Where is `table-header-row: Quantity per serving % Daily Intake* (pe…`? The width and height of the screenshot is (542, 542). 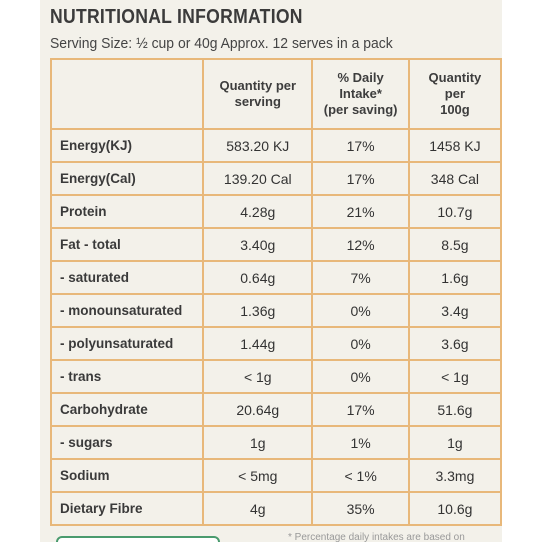 table-header-row: Quantity per serving % Daily Intake* (pe… is located at coordinates (275, 94).